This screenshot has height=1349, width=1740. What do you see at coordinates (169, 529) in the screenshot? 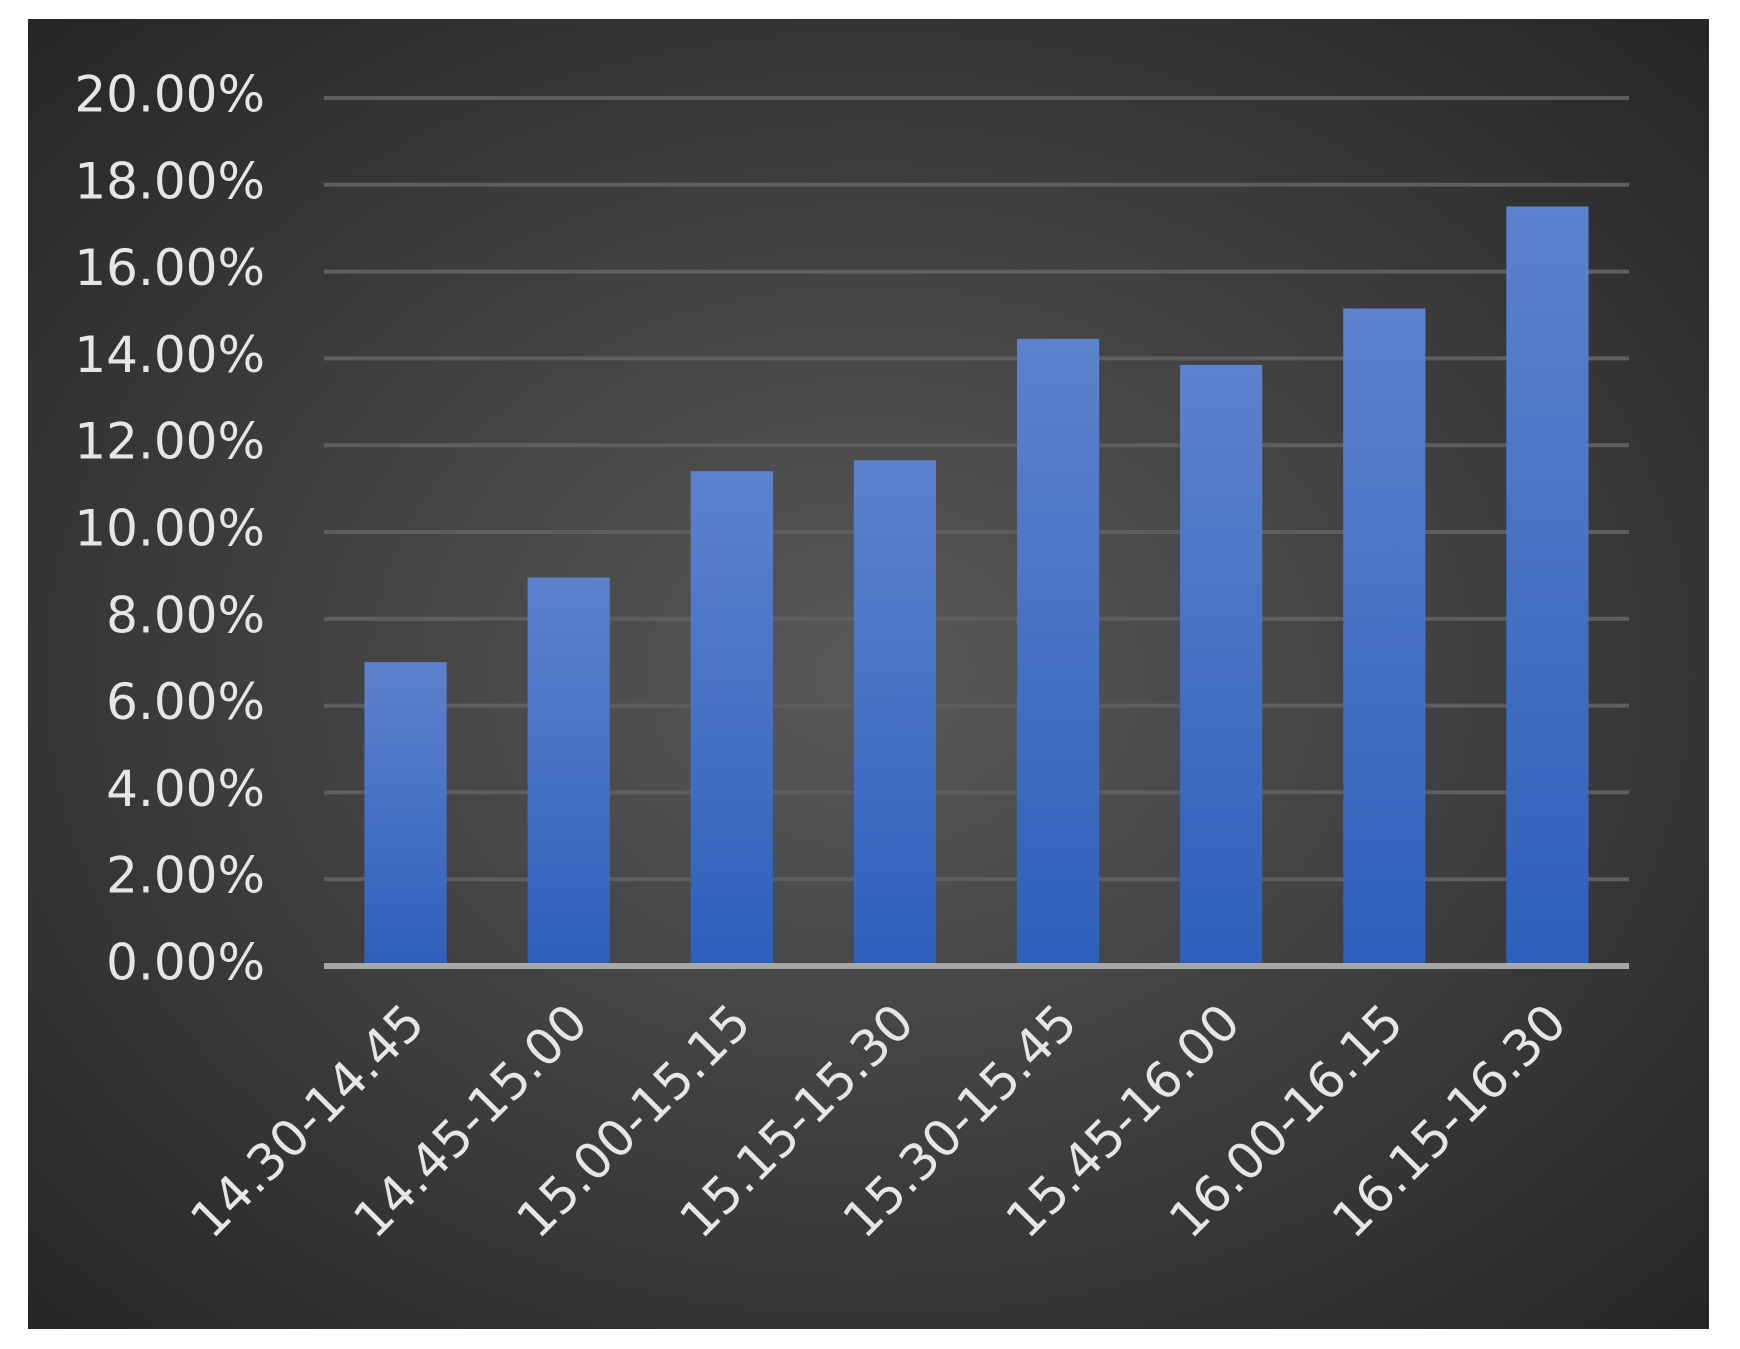
I see `y-tick-label: 10.00%` at bounding box center [169, 529].